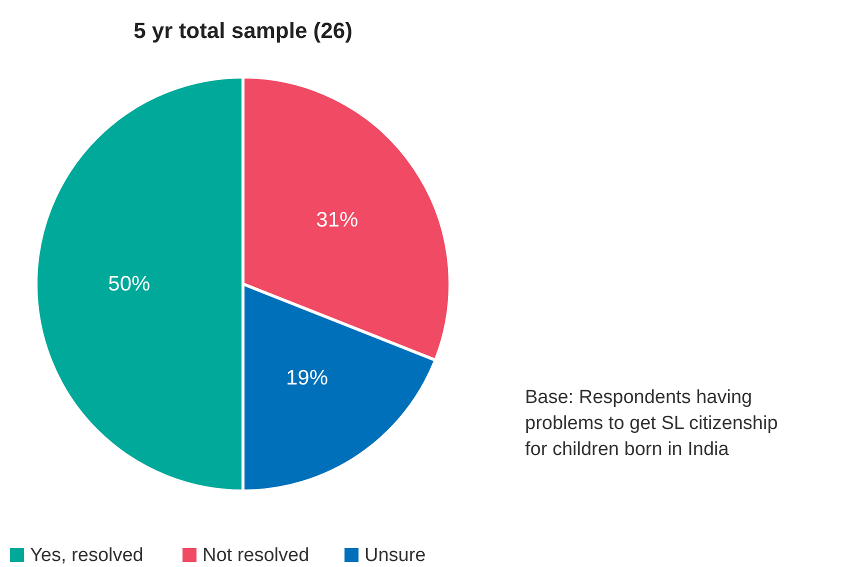  What do you see at coordinates (129, 284) in the screenshot?
I see `data-label: 50%` at bounding box center [129, 284].